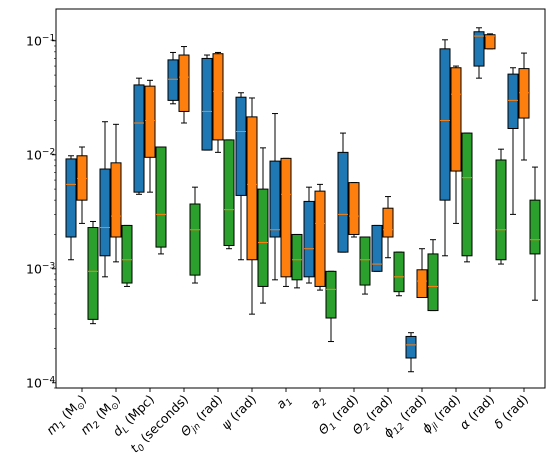 The image size is (560, 470). I want to click on x-tick-label: δ (rad), so click(511, 412).